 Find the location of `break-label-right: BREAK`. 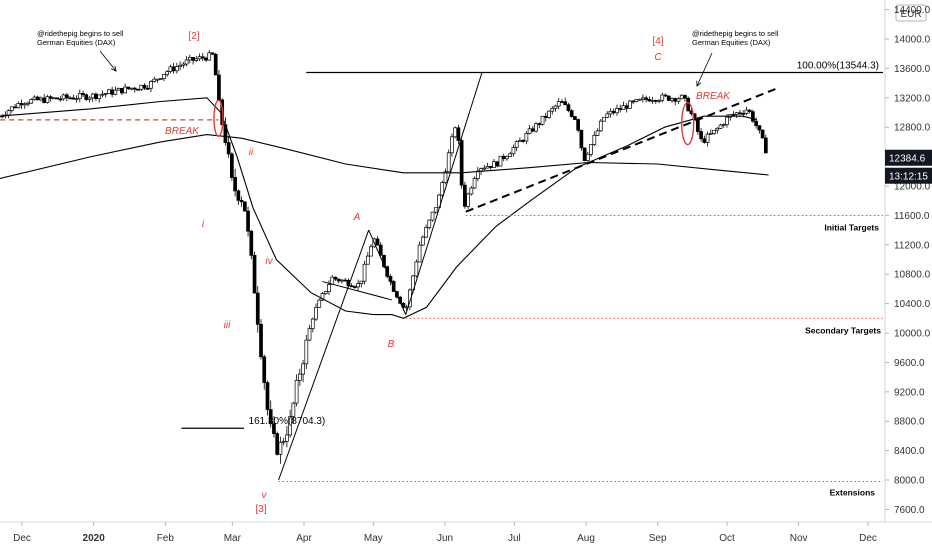

break-label-right: BREAK is located at coordinates (713, 96).